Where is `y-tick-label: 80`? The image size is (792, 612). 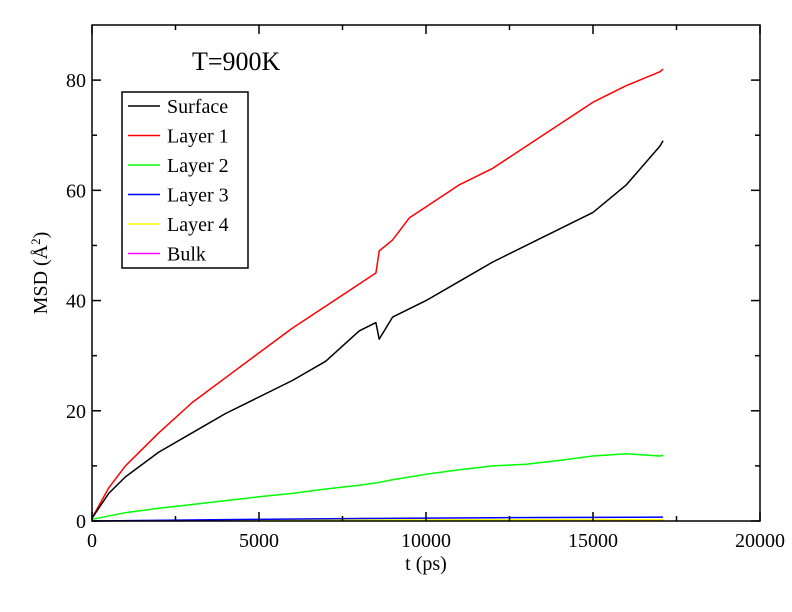 y-tick-label: 80 is located at coordinates (76, 81).